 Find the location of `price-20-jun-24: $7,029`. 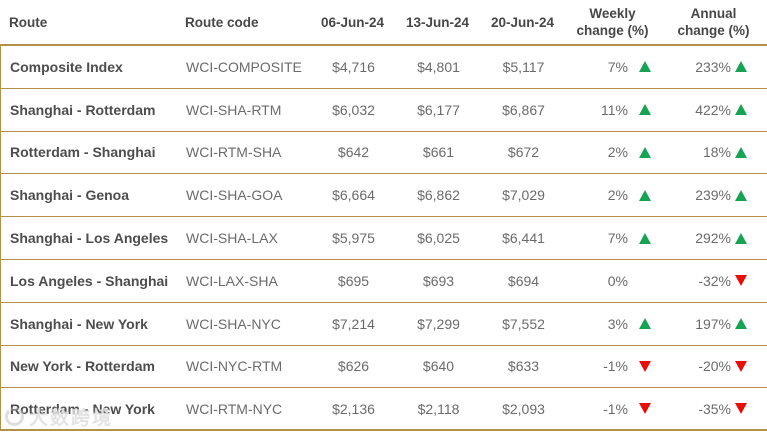

price-20-jun-24: $7,029 is located at coordinates (523, 195).